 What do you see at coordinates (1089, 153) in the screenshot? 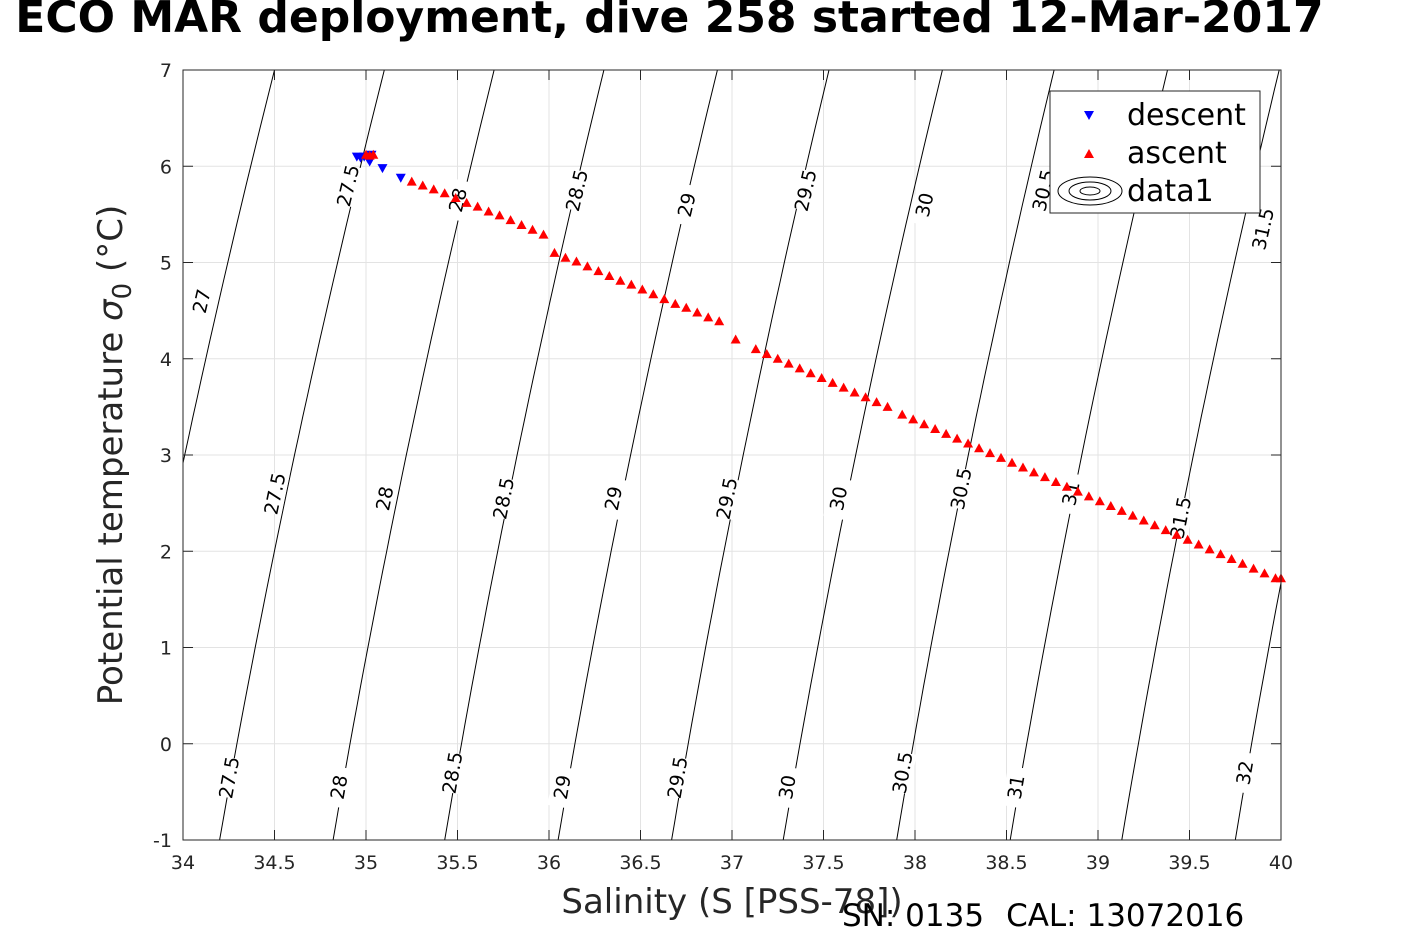
I see `legend-ascent-marker` at bounding box center [1089, 153].